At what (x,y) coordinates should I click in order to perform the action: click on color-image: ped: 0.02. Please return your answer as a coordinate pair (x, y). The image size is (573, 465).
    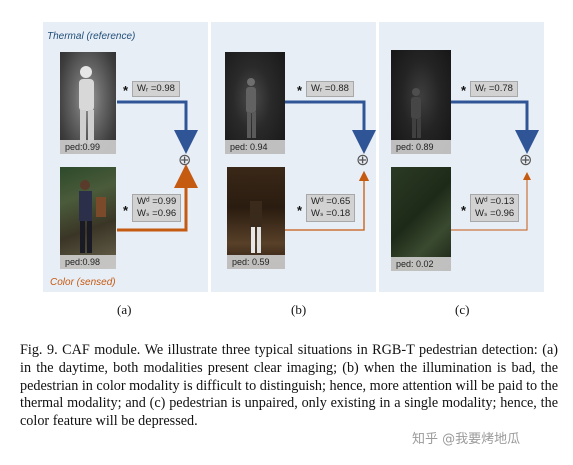
    Looking at the image, I should click on (421, 219).